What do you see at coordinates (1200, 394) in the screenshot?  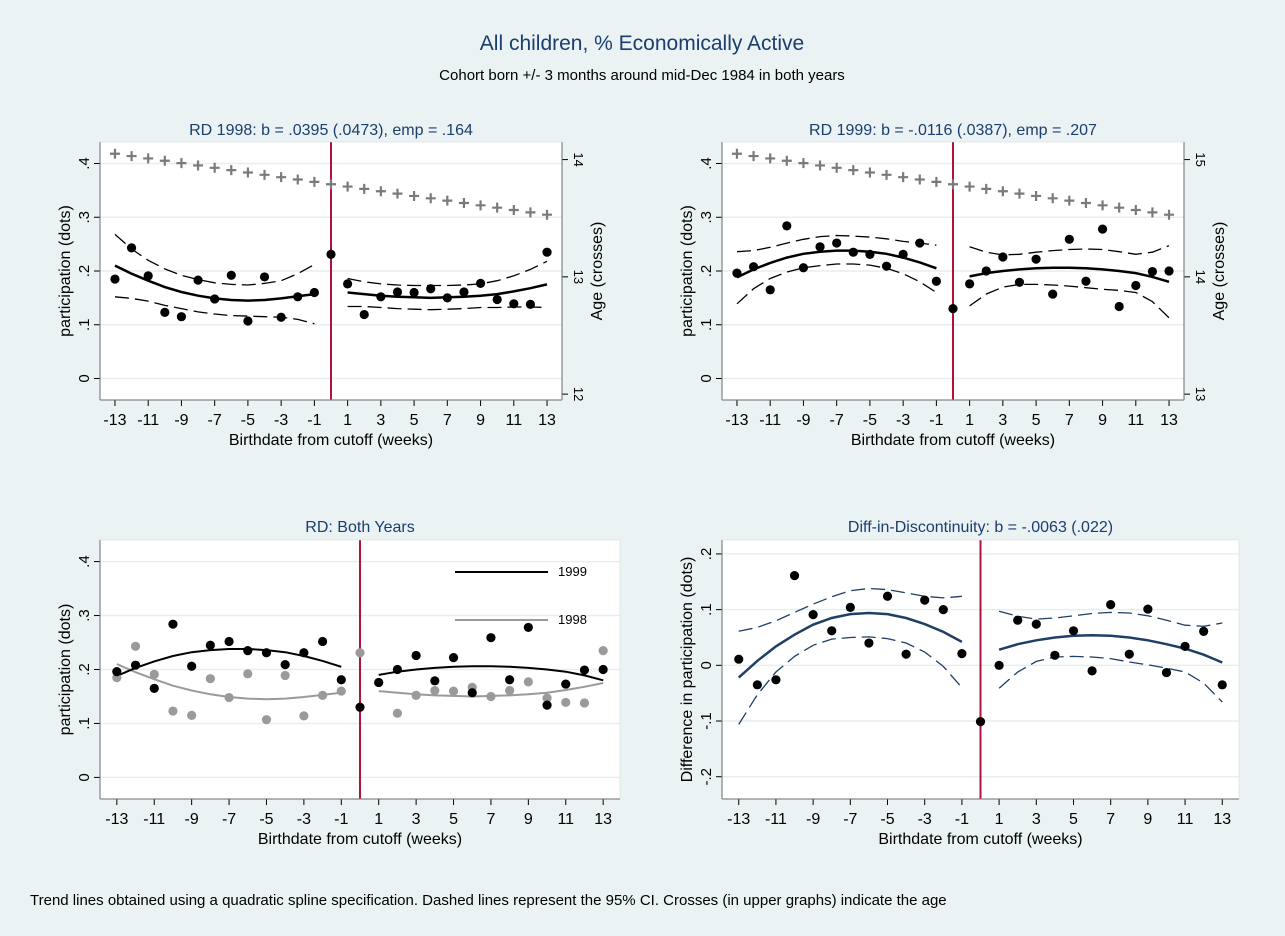 I see `y2-tick-label: 13` at bounding box center [1200, 394].